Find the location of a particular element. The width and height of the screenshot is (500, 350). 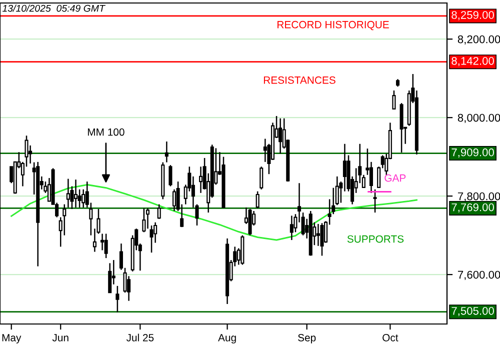

annotation: GAP is located at coordinates (395, 178).